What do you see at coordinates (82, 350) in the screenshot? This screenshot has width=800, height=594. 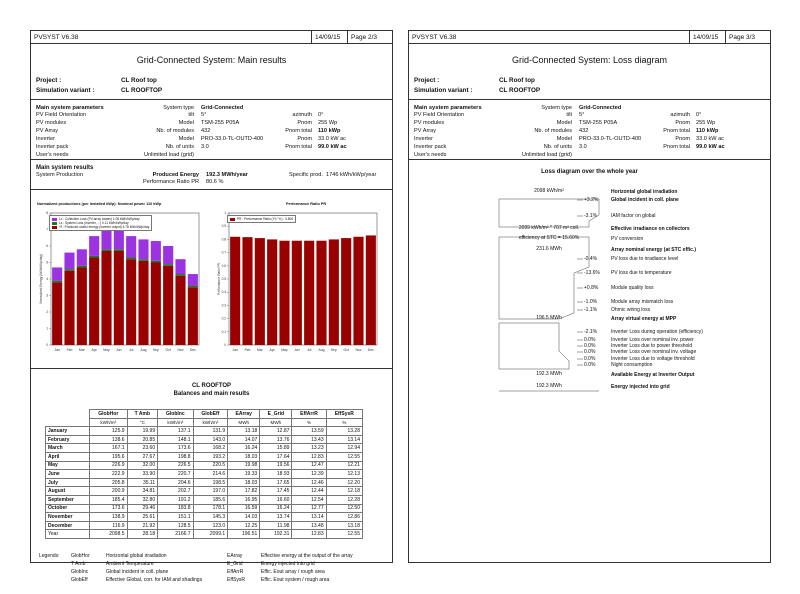 I see `x-tick-label: Mar` at bounding box center [82, 350].